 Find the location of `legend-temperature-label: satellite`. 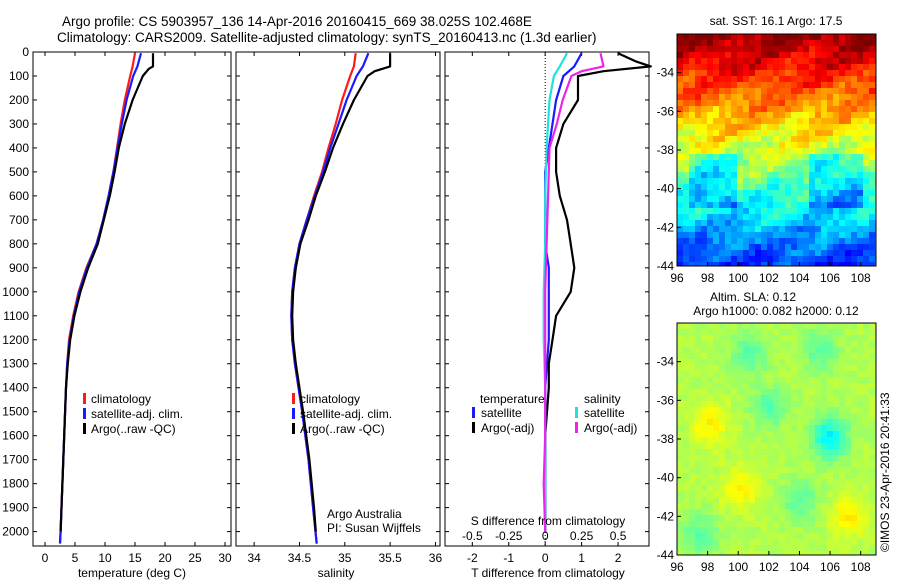

legend-temperature-label: satellite is located at coordinates (501, 413).